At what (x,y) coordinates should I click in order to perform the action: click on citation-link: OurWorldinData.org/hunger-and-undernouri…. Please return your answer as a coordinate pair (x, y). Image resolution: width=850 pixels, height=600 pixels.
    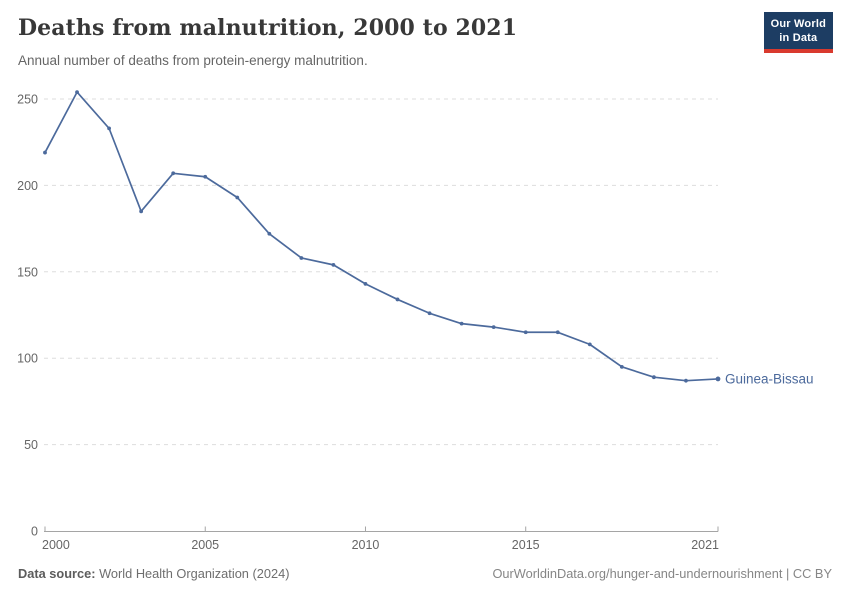
    Looking at the image, I should click on (662, 573).